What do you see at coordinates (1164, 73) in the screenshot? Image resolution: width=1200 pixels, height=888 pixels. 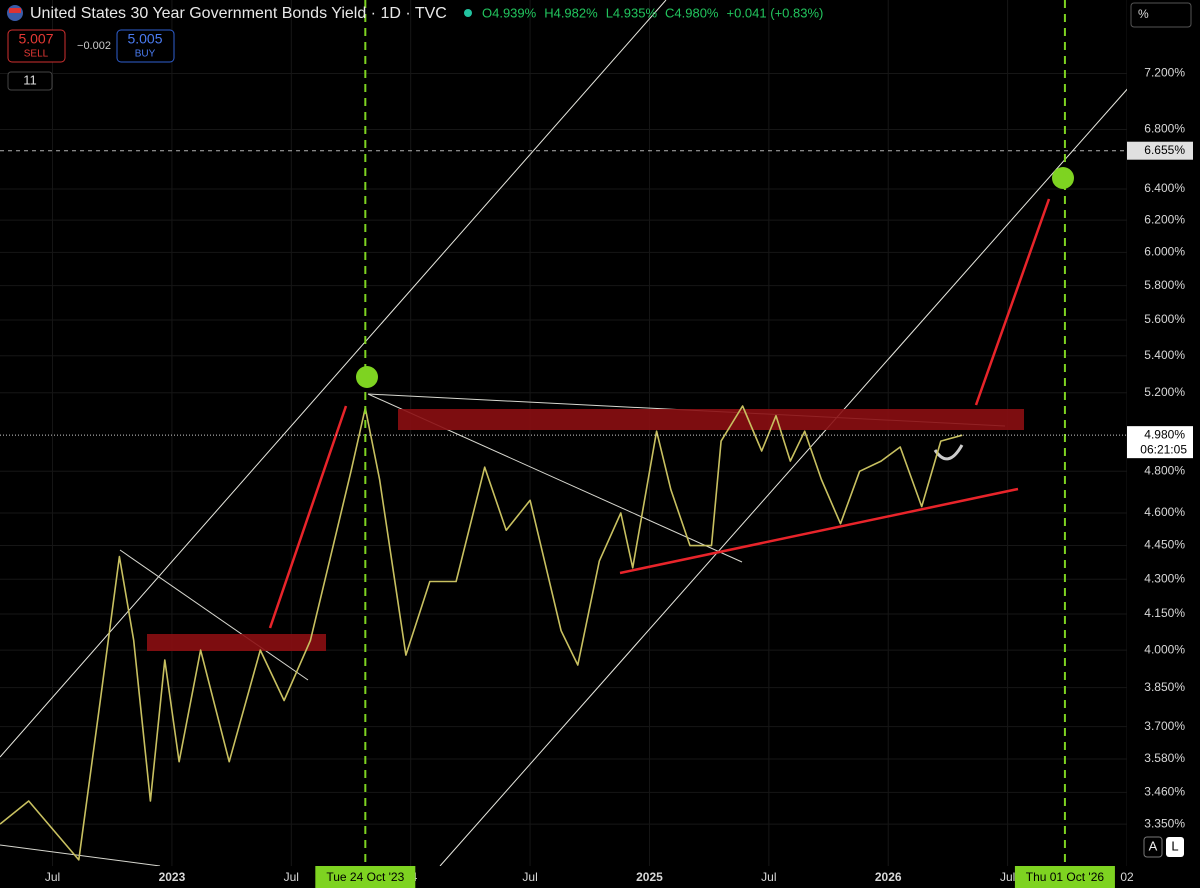 I see `y-tick-label: 7.200%` at bounding box center [1164, 73].